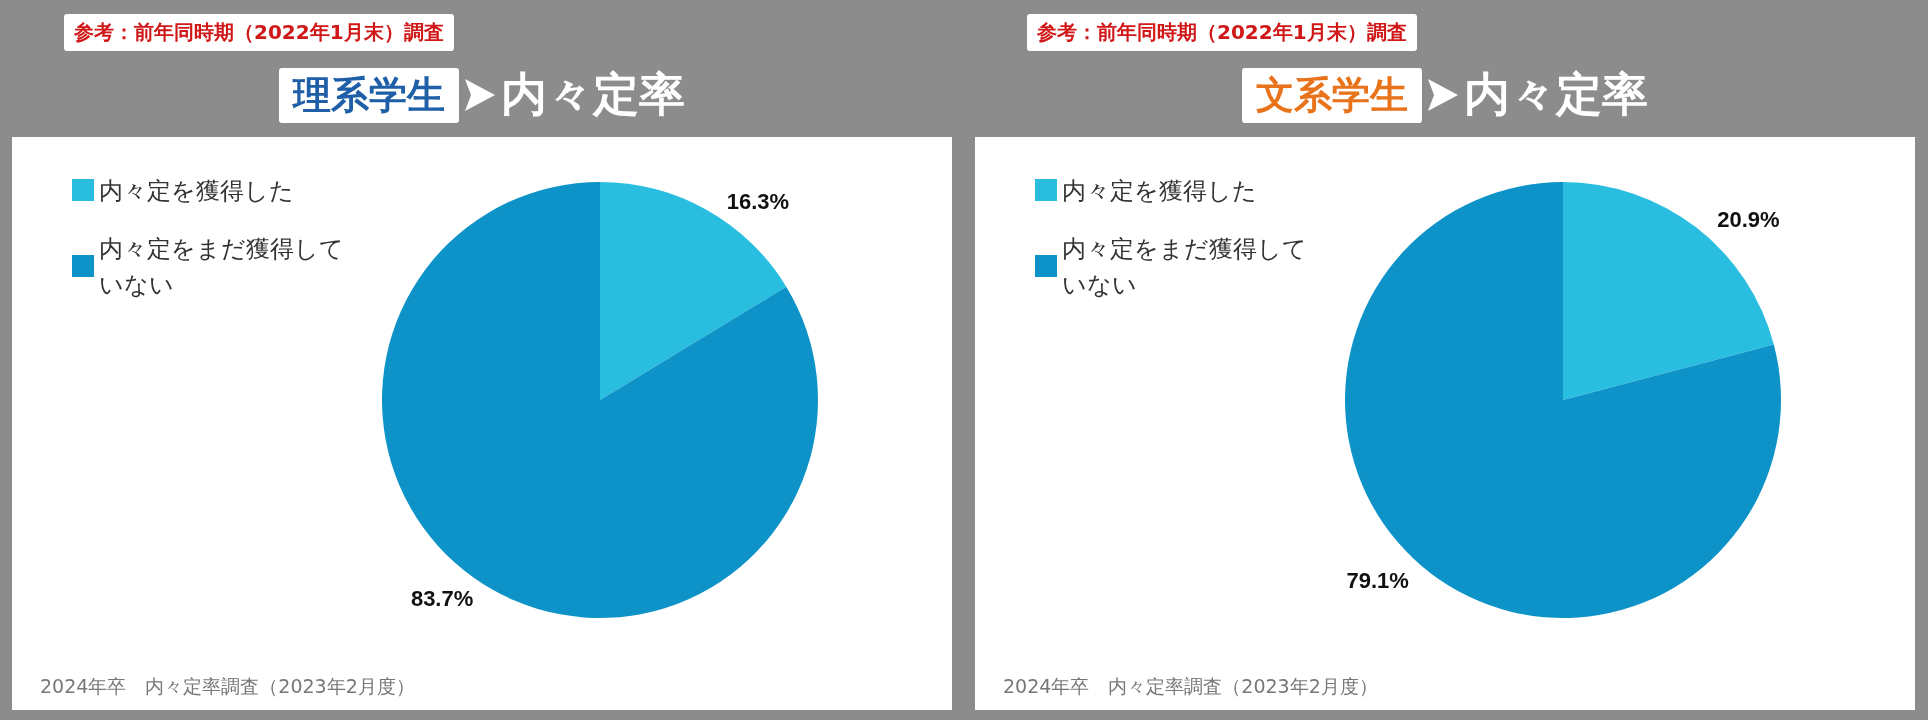  Describe the element at coordinates (1748, 219) in the screenshot. I see `data-label: 20.9%` at that location.